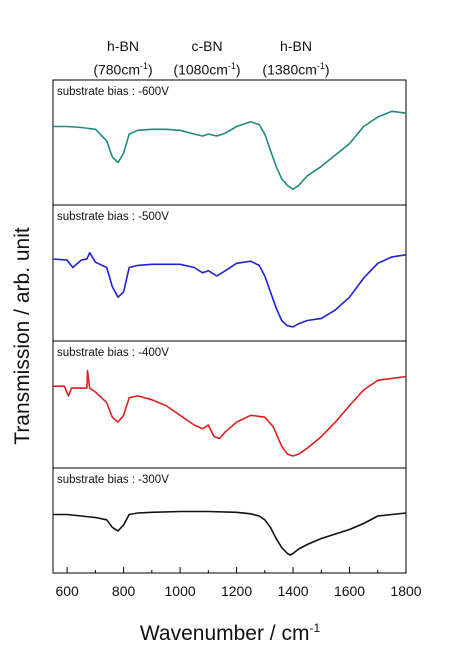 Image resolution: width=455 pixels, height=661 pixels. Describe the element at coordinates (236, 591) in the screenshot. I see `x-tick-label: 1200` at that location.